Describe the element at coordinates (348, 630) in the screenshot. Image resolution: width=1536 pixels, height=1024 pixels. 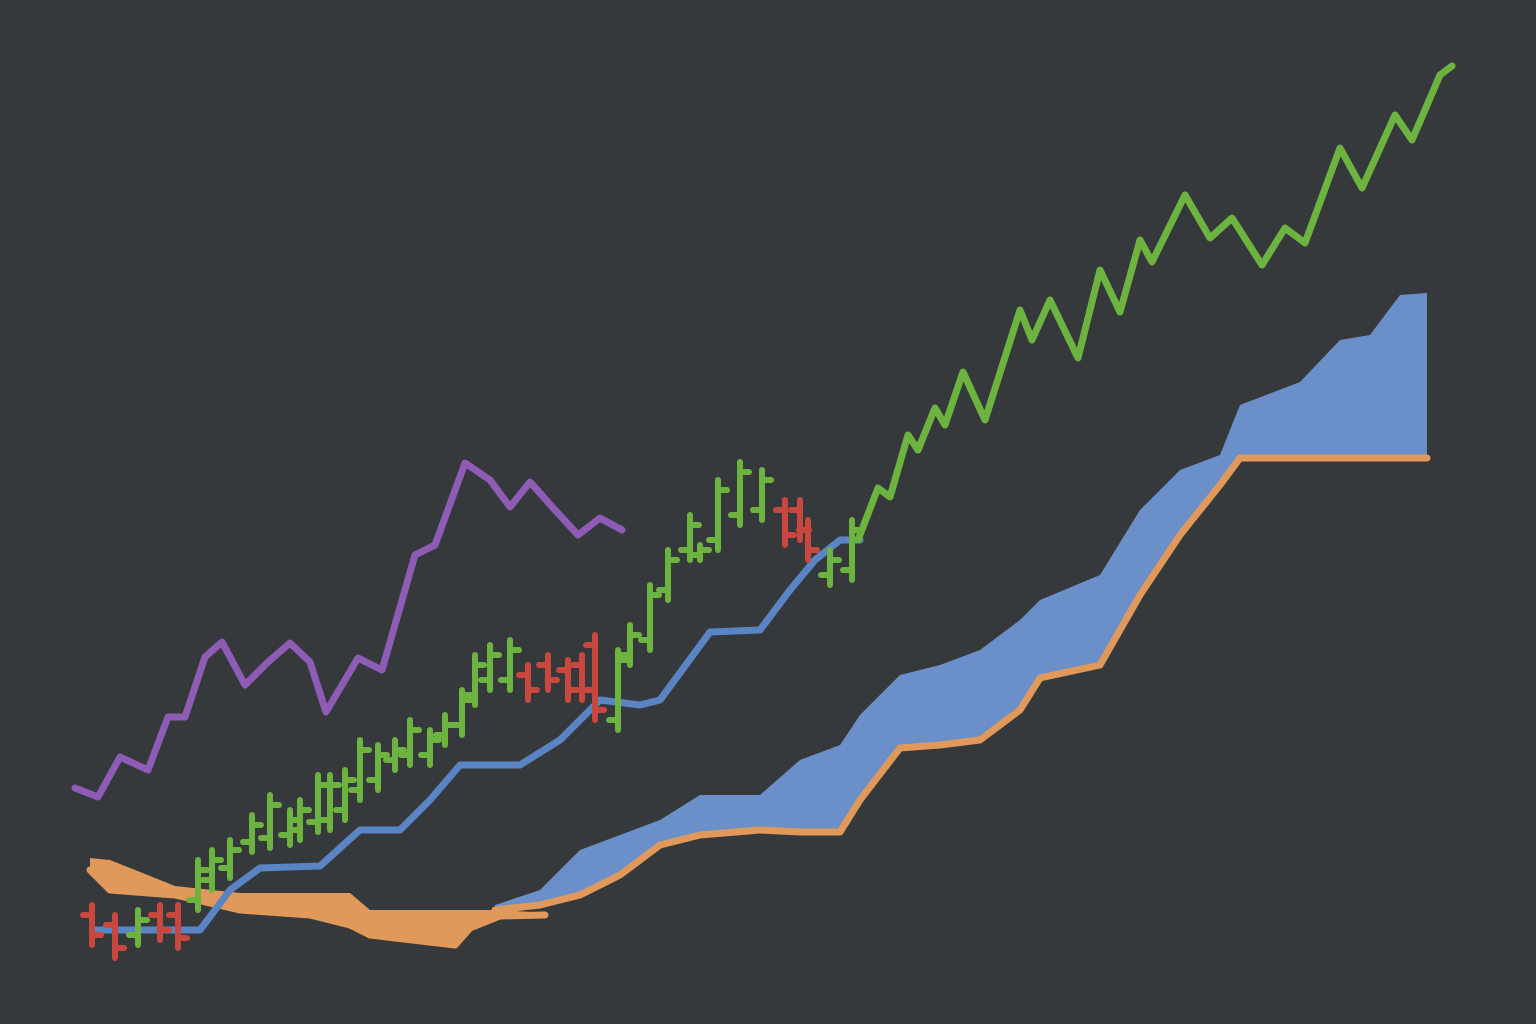
I see `line` at that location.